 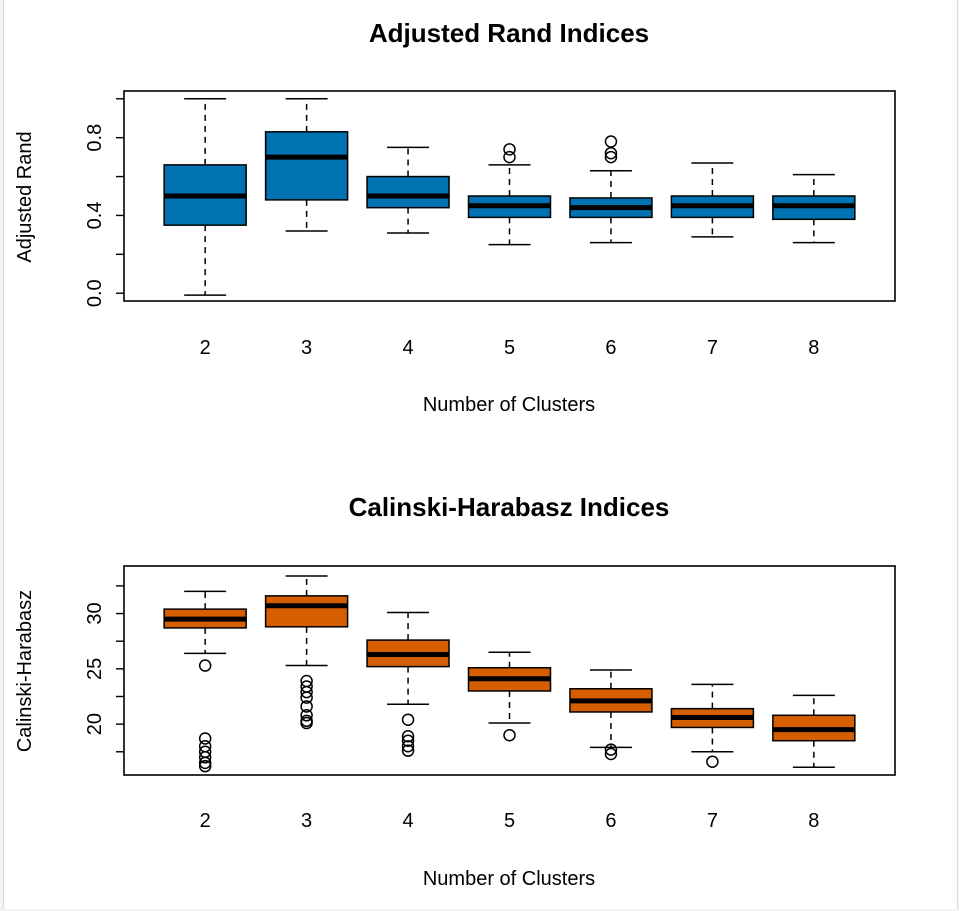 I want to click on y-tick-label: 0.8, so click(x=95, y=138).